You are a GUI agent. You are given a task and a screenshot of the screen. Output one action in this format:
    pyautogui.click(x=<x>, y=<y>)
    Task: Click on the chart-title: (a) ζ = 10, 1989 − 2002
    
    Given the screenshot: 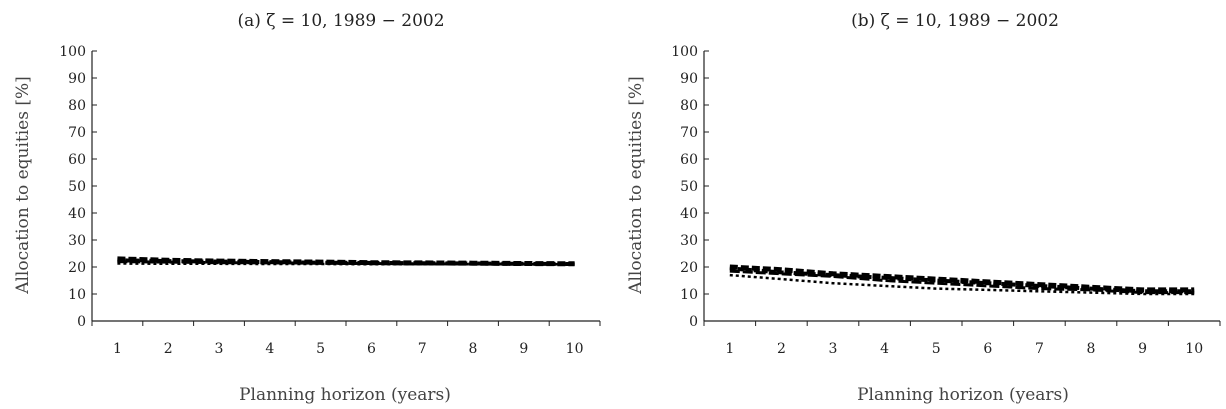 What is the action you would take?
    pyautogui.click(x=340, y=21)
    